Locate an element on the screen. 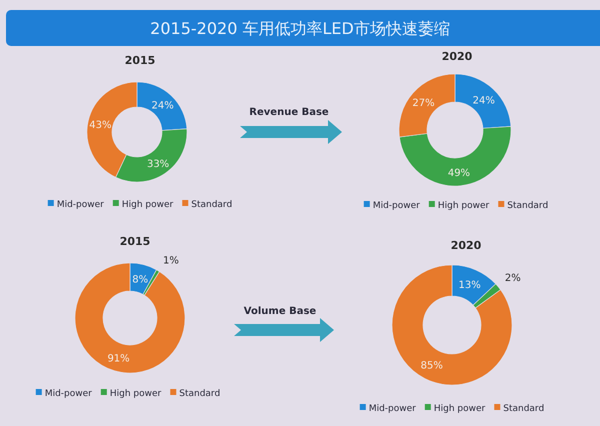  text: 2015-2020 车用低功率LED市场快速萎缩 is located at coordinates (300, 28).